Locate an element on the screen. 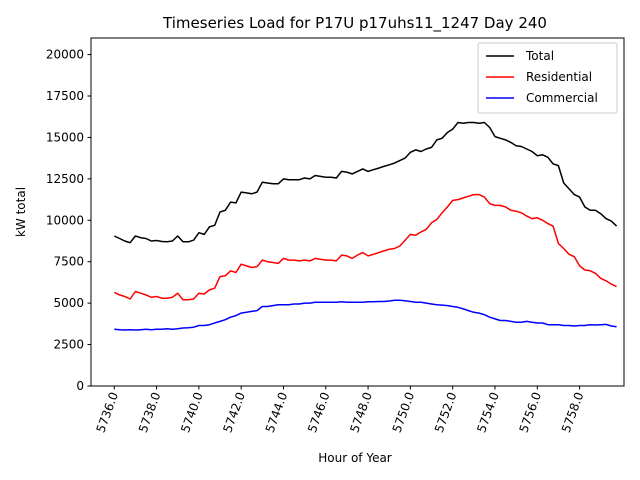  legend-label-residential: Residential is located at coordinates (559, 77).